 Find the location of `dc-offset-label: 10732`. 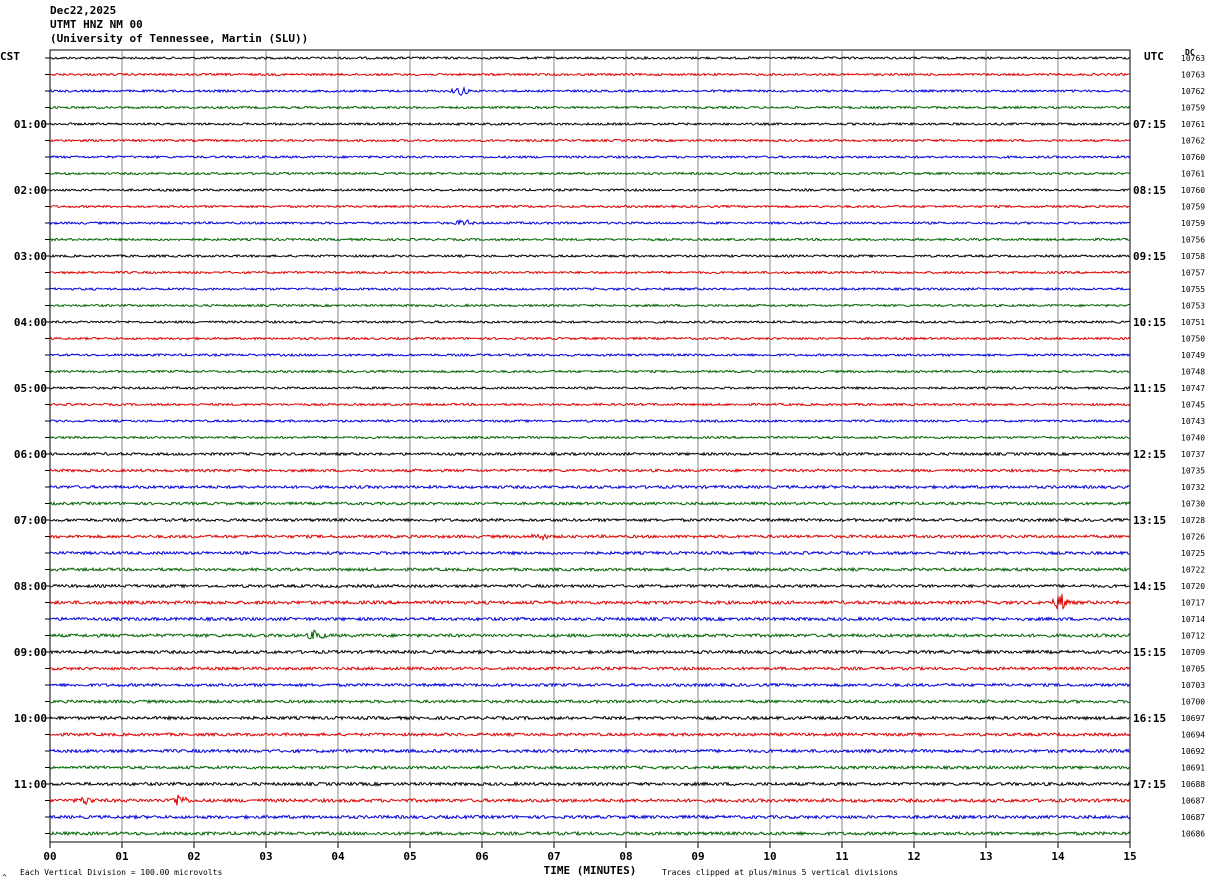

dc-offset-label: 10732 is located at coordinates (1193, 487).